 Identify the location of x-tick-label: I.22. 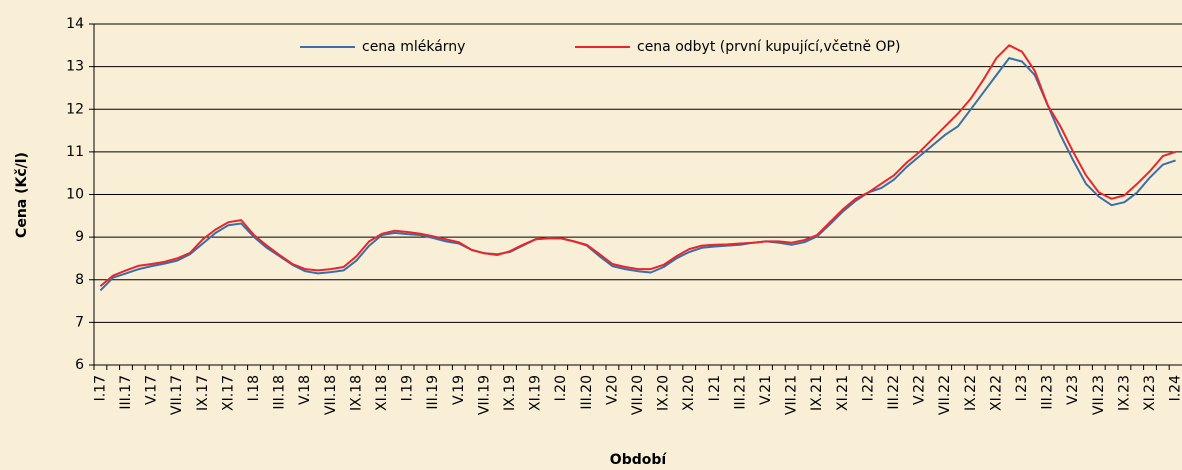
(868, 388).